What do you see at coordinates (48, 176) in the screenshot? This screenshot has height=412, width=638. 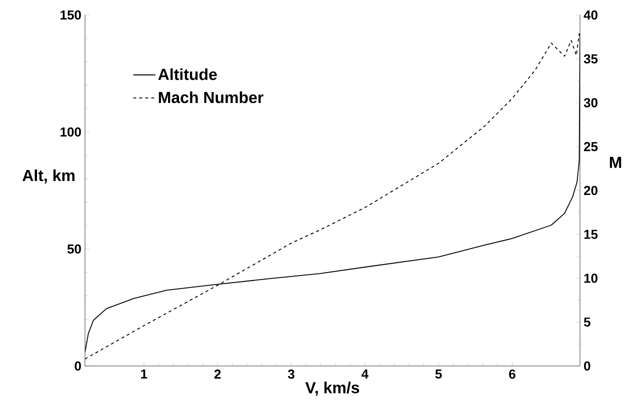 I see `y-axis-title: Alt, km` at bounding box center [48, 176].